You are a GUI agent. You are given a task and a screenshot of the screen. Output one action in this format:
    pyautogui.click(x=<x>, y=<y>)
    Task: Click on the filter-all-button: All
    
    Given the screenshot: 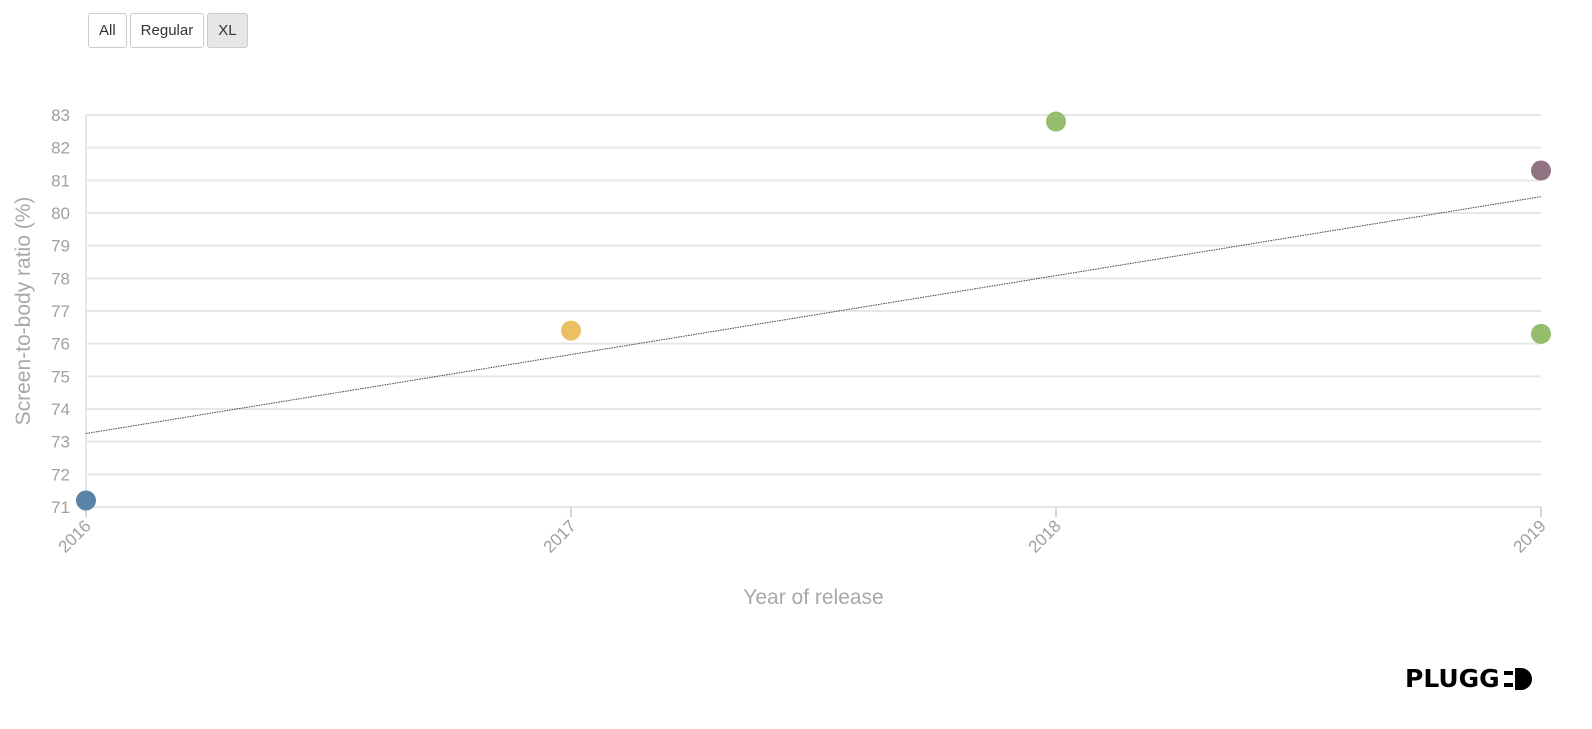 What is the action you would take?
    pyautogui.click(x=107, y=30)
    